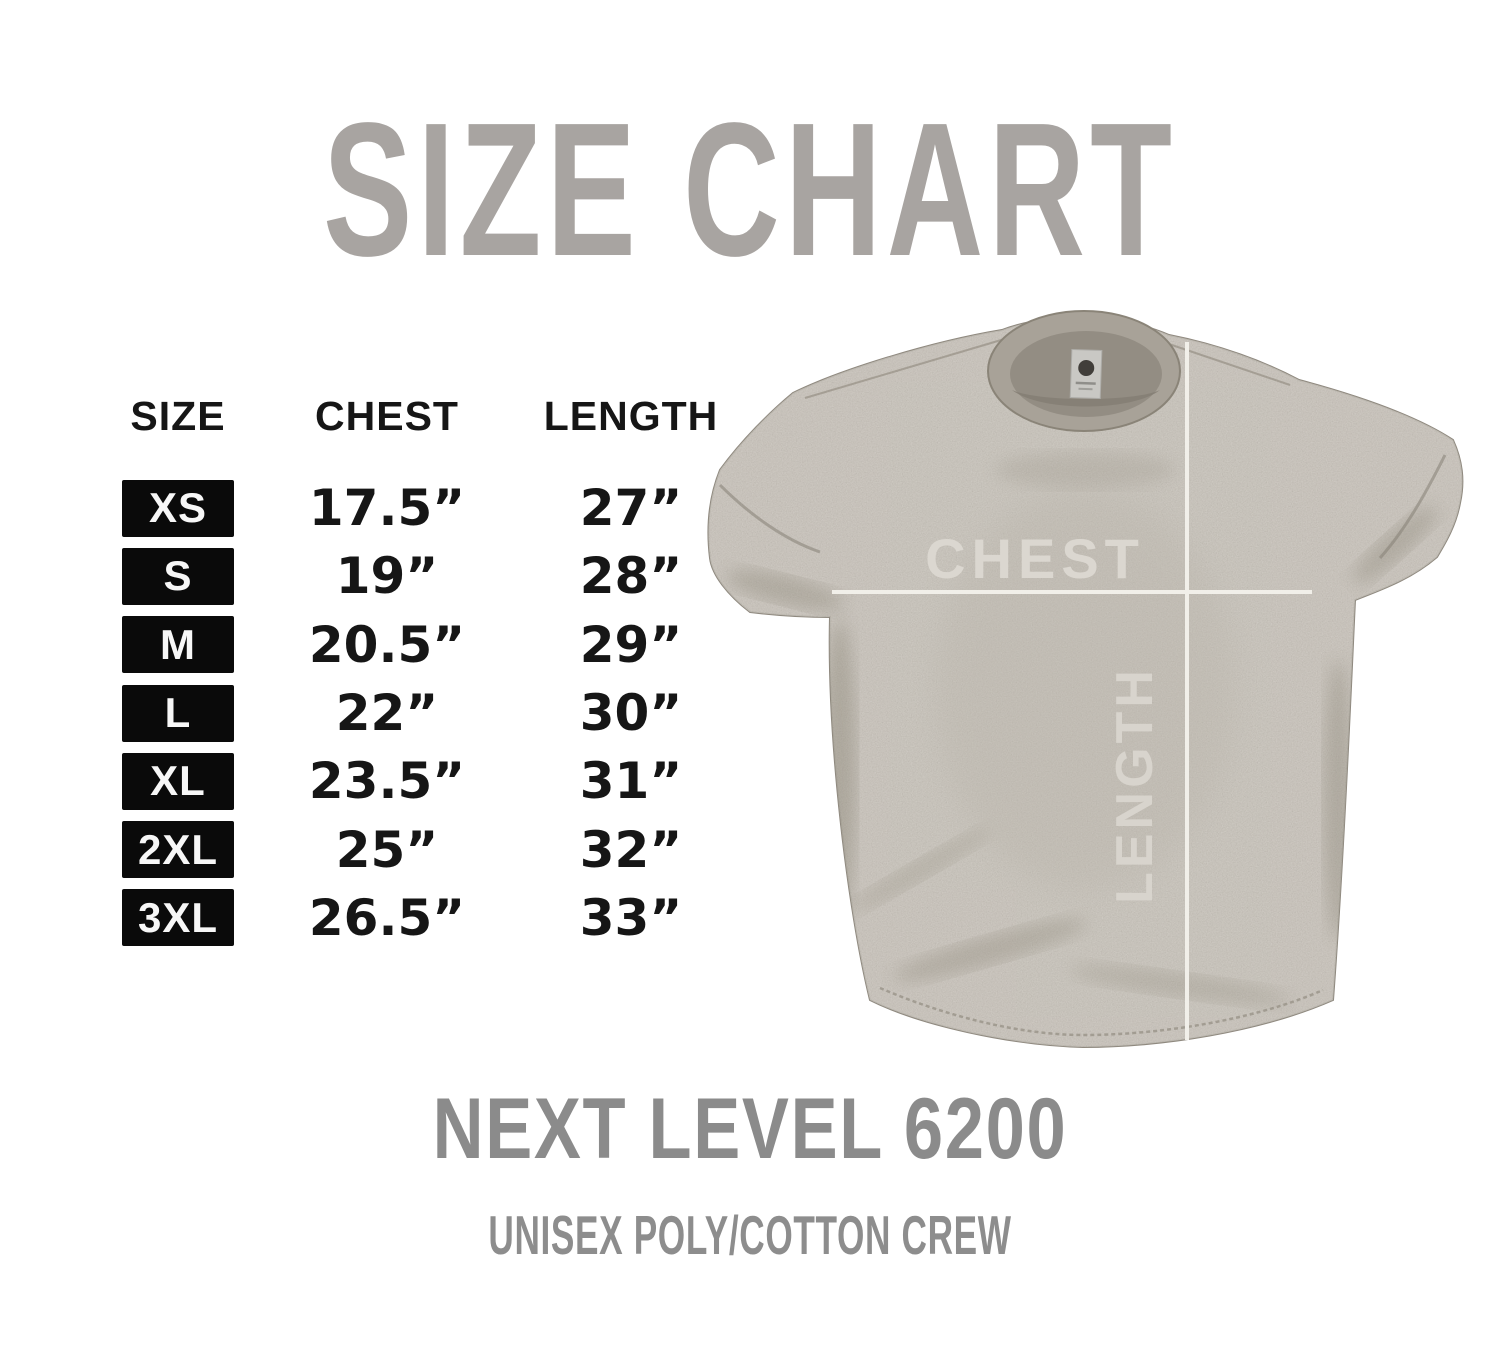 The height and width of the screenshot is (1364, 1500). I want to click on size-badge: XS, so click(178, 508).